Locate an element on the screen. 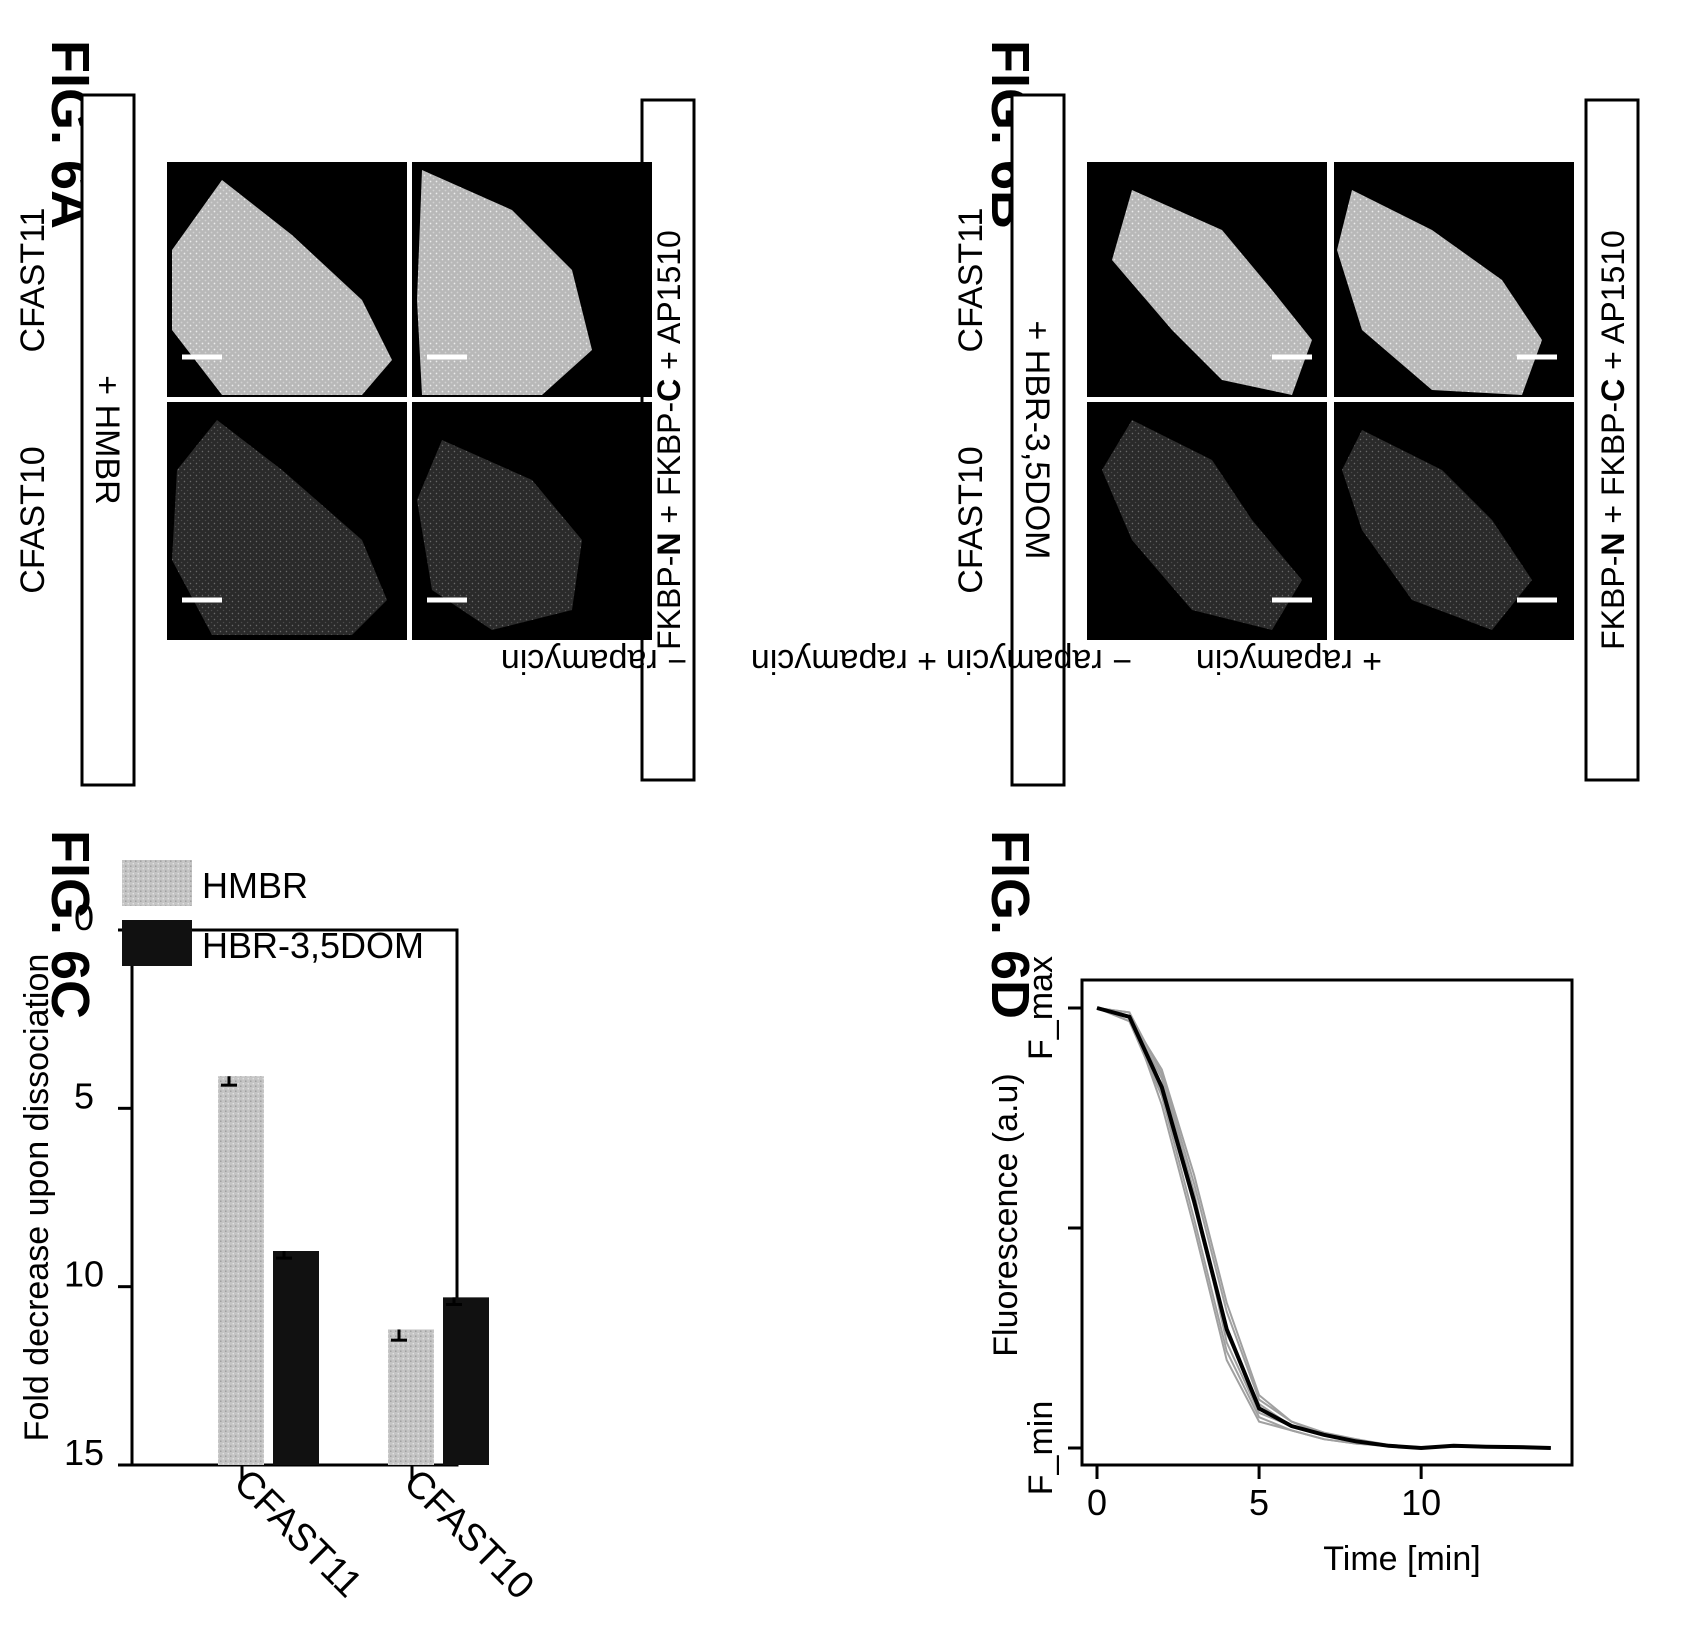 This screenshot has width=1692, height=1631. figure-6d-replicate-line is located at coordinates (1323, 1228).